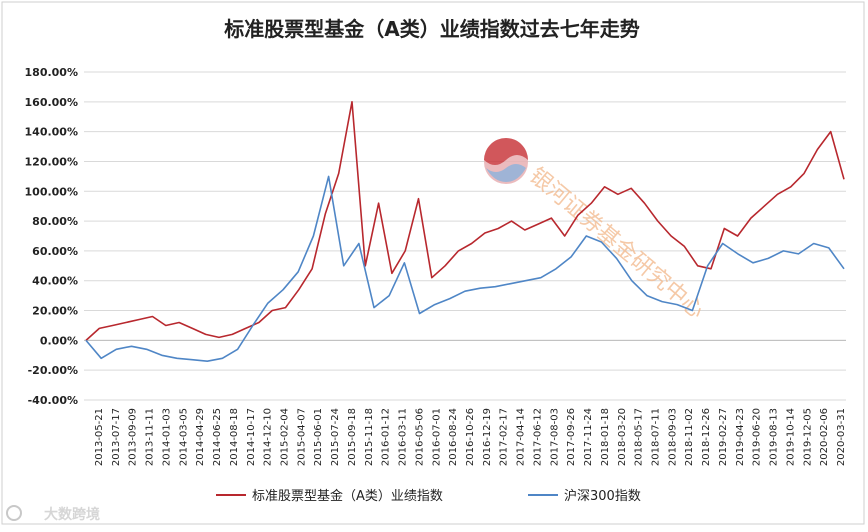 The image size is (868, 532). I want to click on x-tick-label: 2018-07-11, so click(656, 437).